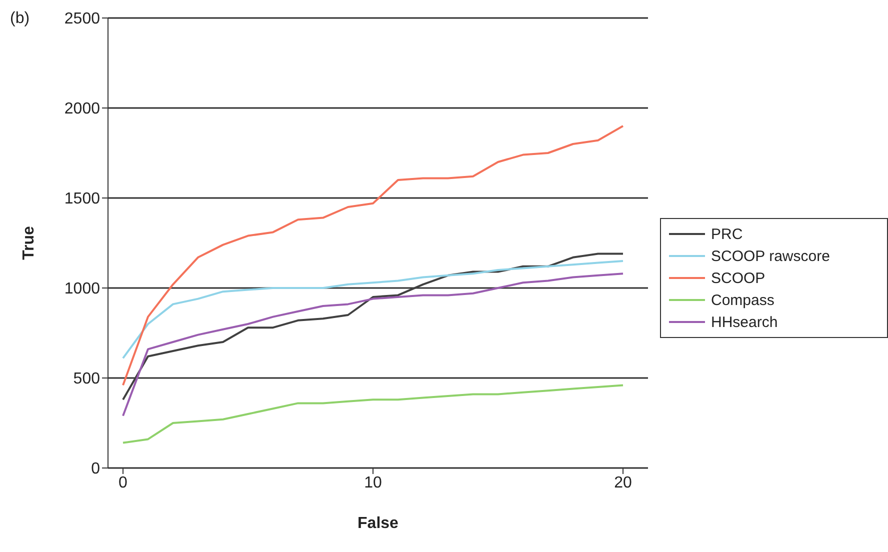 The height and width of the screenshot is (552, 888). I want to click on y-tick-label: 1500, so click(82, 199).